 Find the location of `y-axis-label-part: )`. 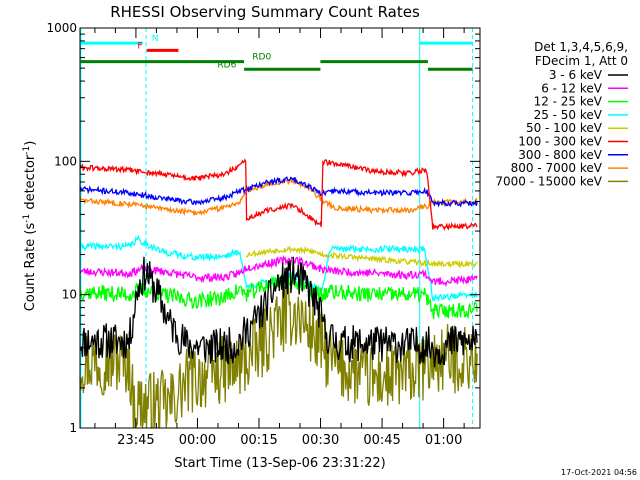

y-axis-label-part: ) is located at coordinates (30, 143).